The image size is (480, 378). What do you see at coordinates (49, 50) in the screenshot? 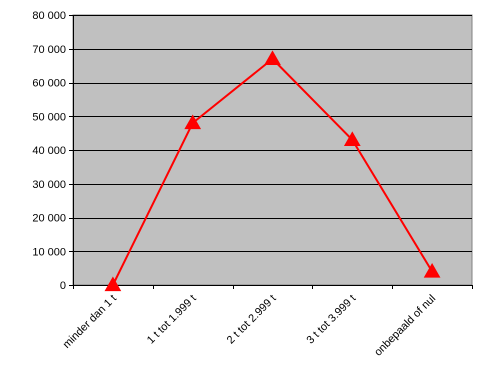
I see `y-tick-label: 70 000` at bounding box center [49, 50].